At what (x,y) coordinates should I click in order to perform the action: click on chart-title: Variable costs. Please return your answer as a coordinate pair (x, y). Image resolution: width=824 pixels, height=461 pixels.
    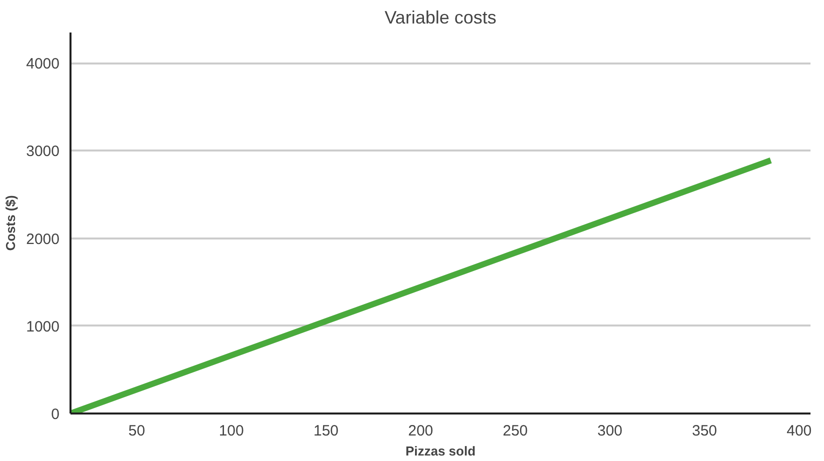
    Looking at the image, I should click on (440, 18).